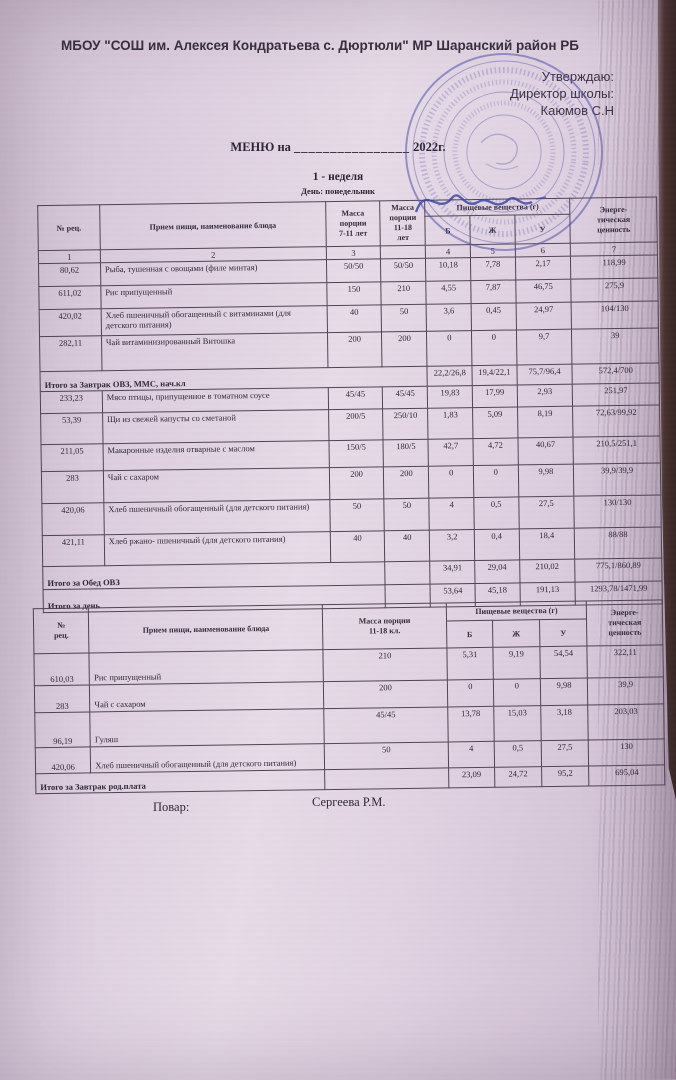 This screenshot has width=676, height=1080. What do you see at coordinates (356, 453) in the screenshot?
I see `mass-7-11-cell: 150/5` at bounding box center [356, 453].